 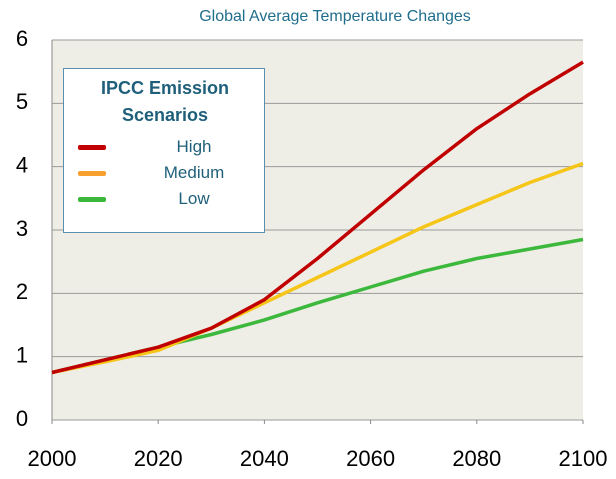 What do you see at coordinates (22, 38) in the screenshot?
I see `y-tick-label: 6` at bounding box center [22, 38].